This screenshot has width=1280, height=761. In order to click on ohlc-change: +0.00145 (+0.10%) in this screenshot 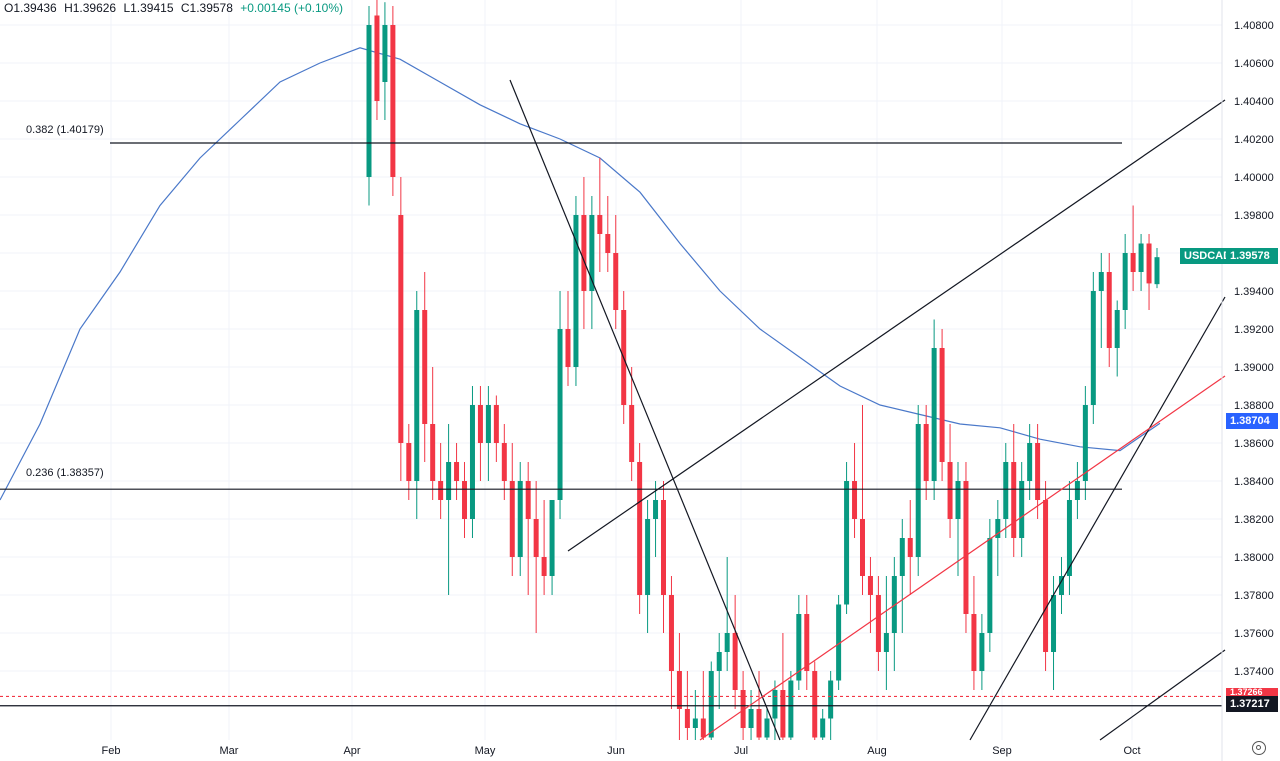, I will do `click(291, 8)`.